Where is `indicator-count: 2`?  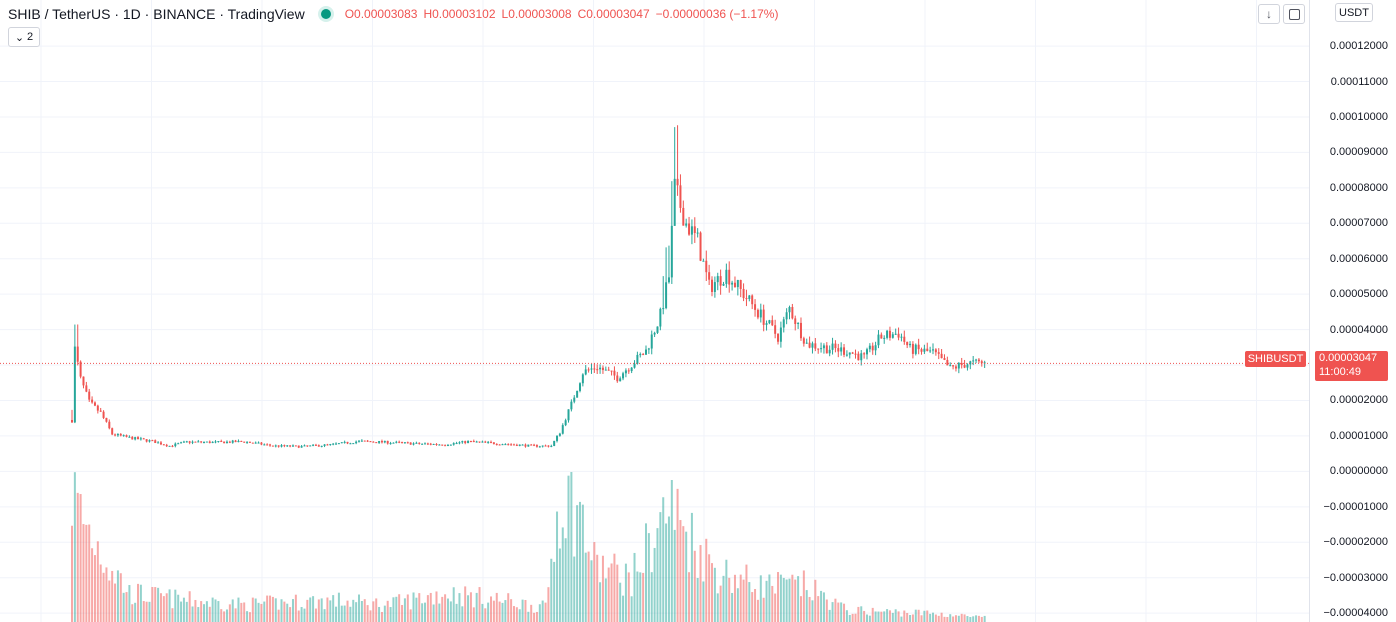
indicator-count: 2 is located at coordinates (30, 37).